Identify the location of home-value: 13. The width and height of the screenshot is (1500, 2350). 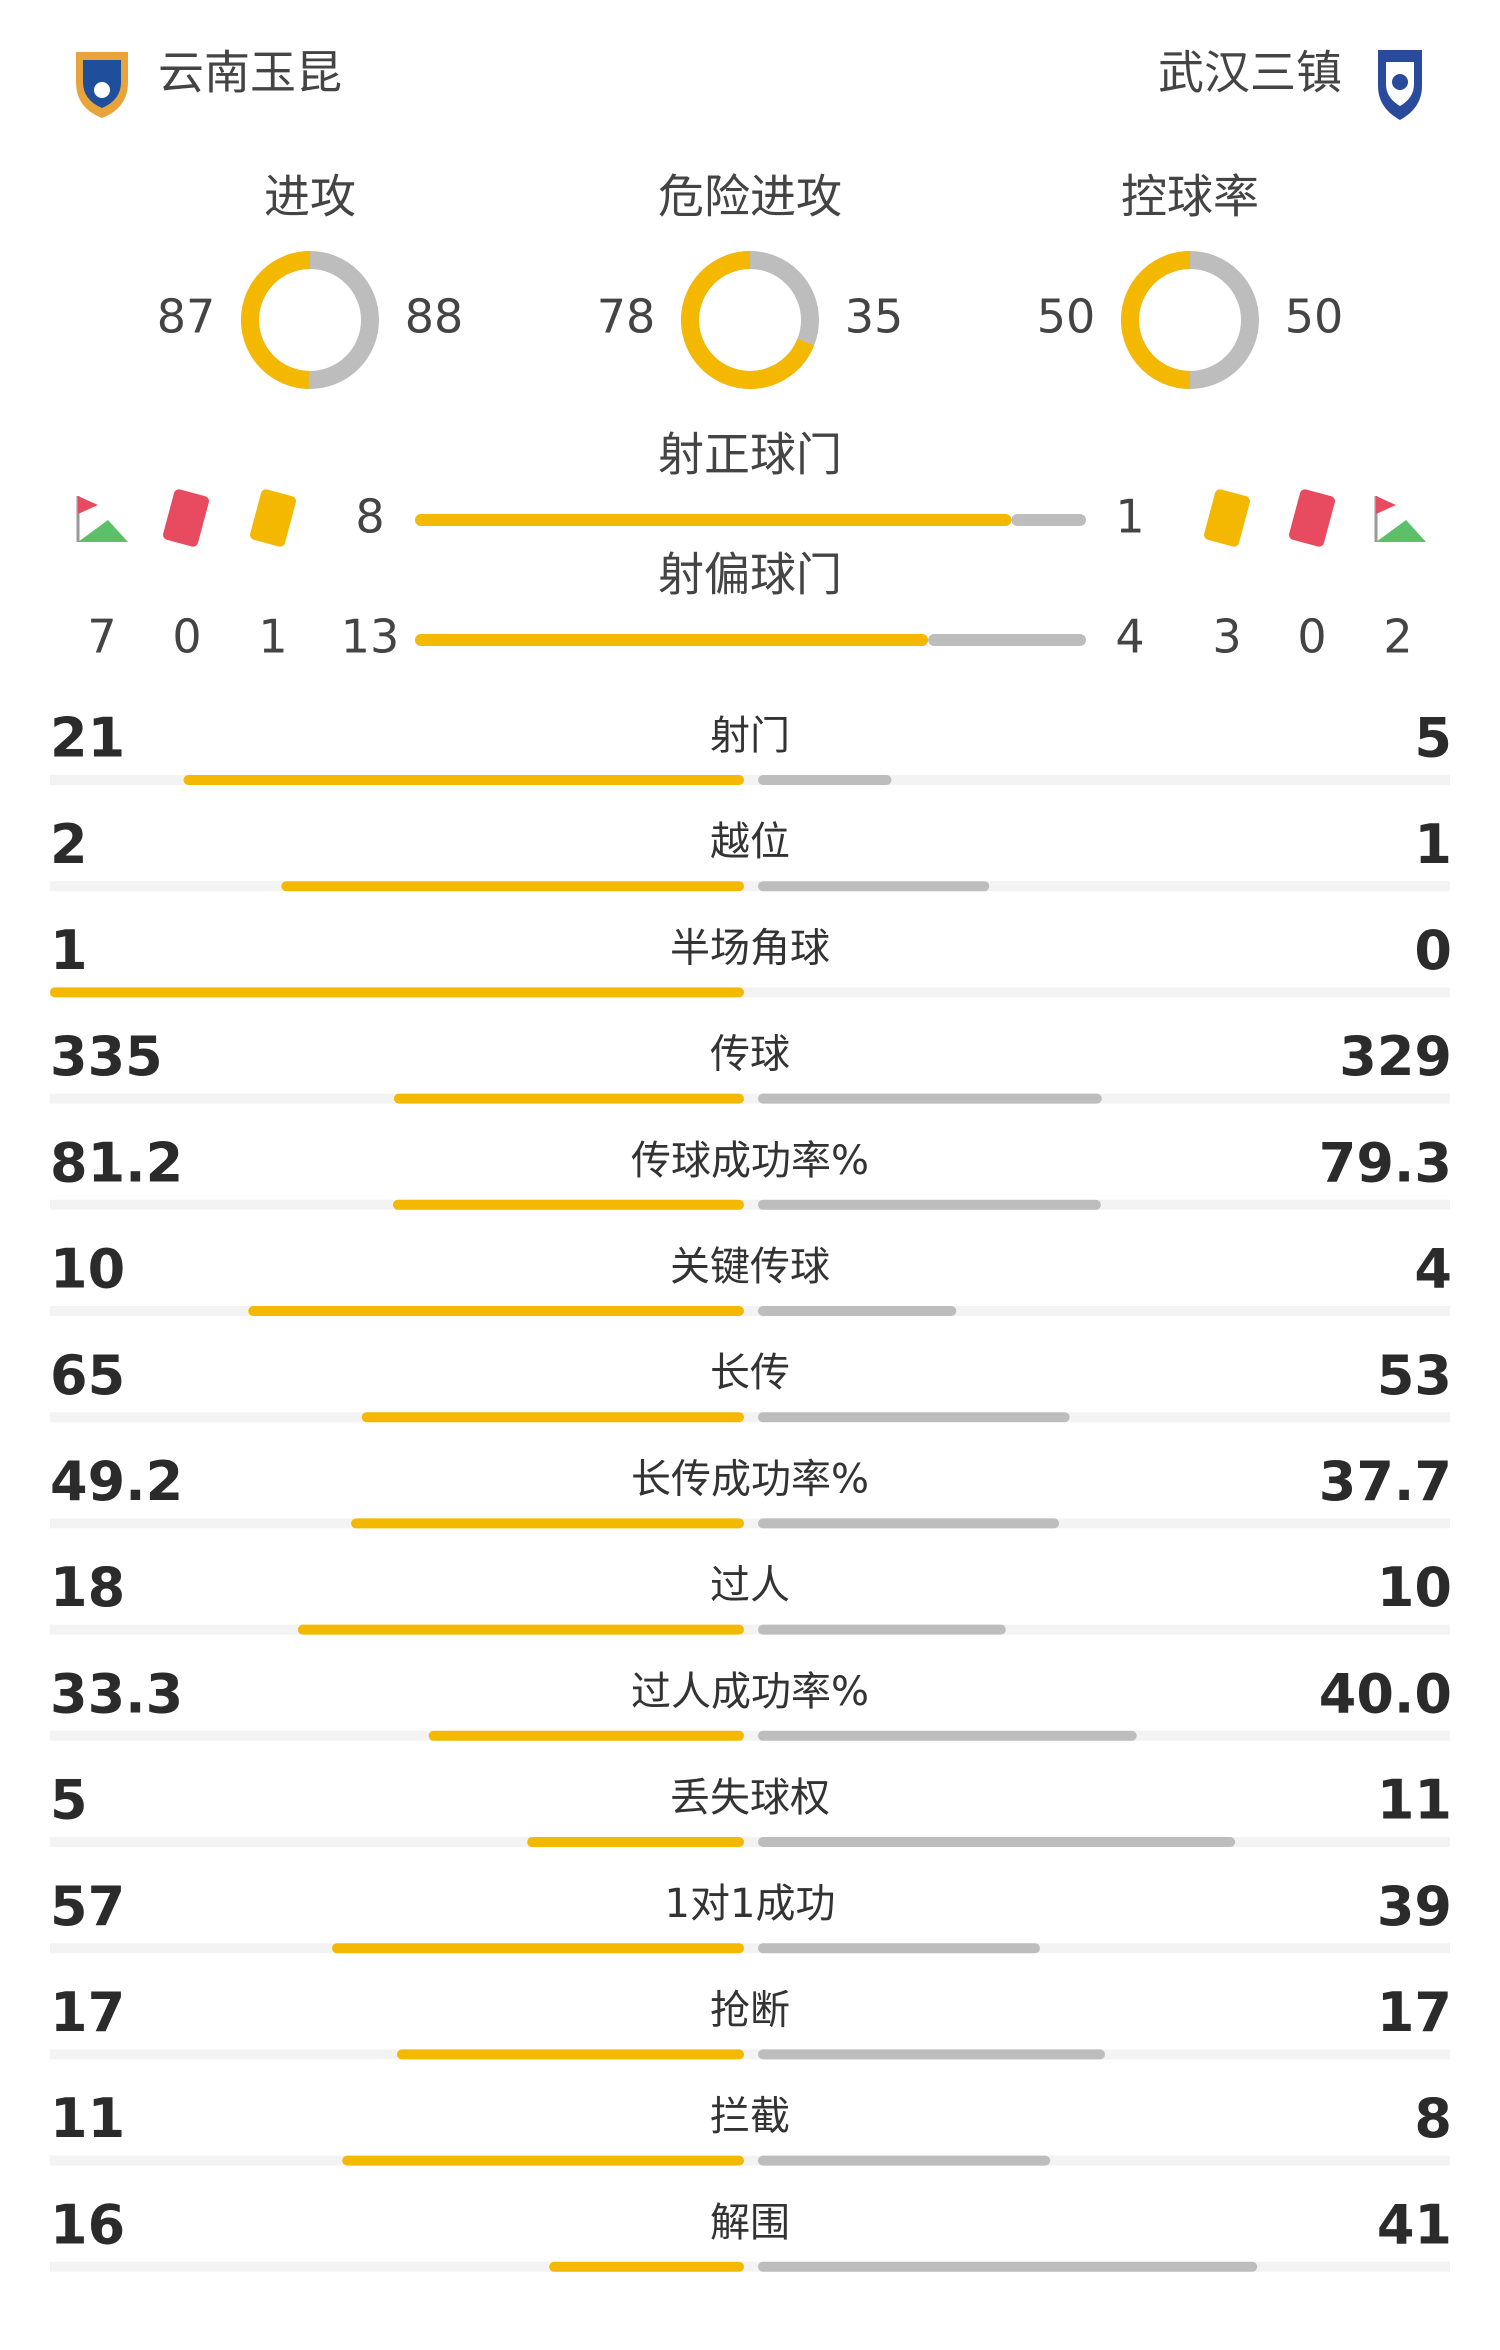
(370, 637).